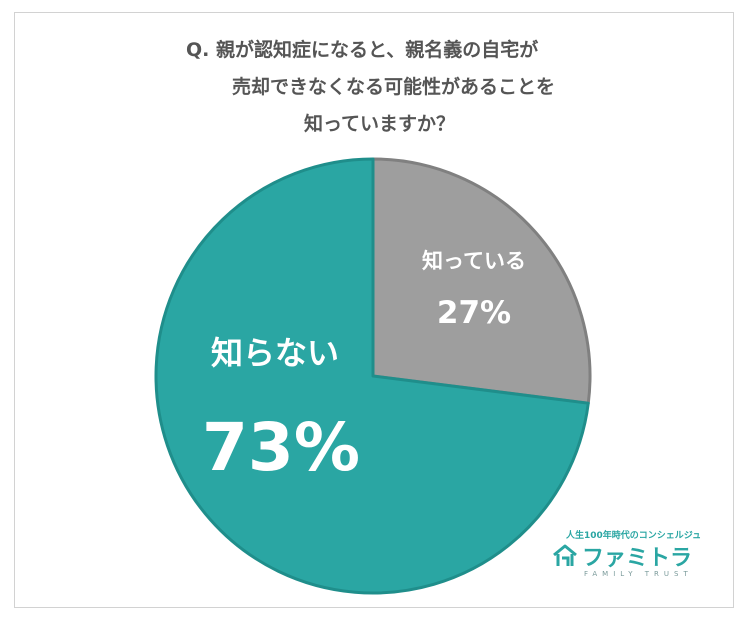 Image resolution: width=750 pixels, height=622 pixels. Describe the element at coordinates (275, 353) in the screenshot. I see `slice-category-label: 知らない` at that location.